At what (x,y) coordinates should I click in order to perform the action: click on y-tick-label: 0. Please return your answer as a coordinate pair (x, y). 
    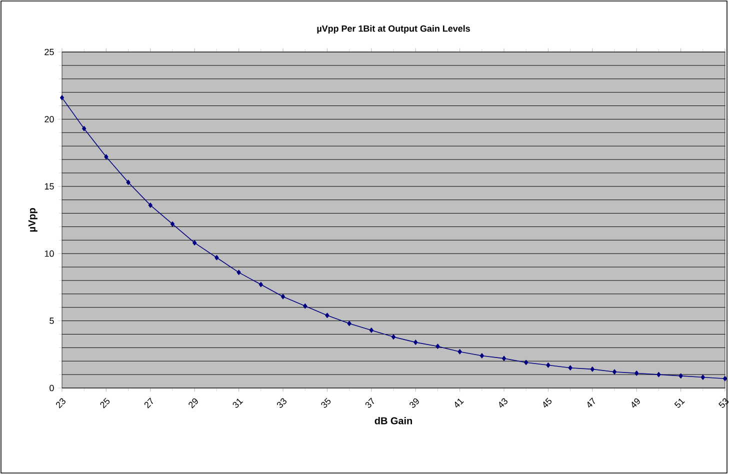
    Looking at the image, I should click on (52, 388).